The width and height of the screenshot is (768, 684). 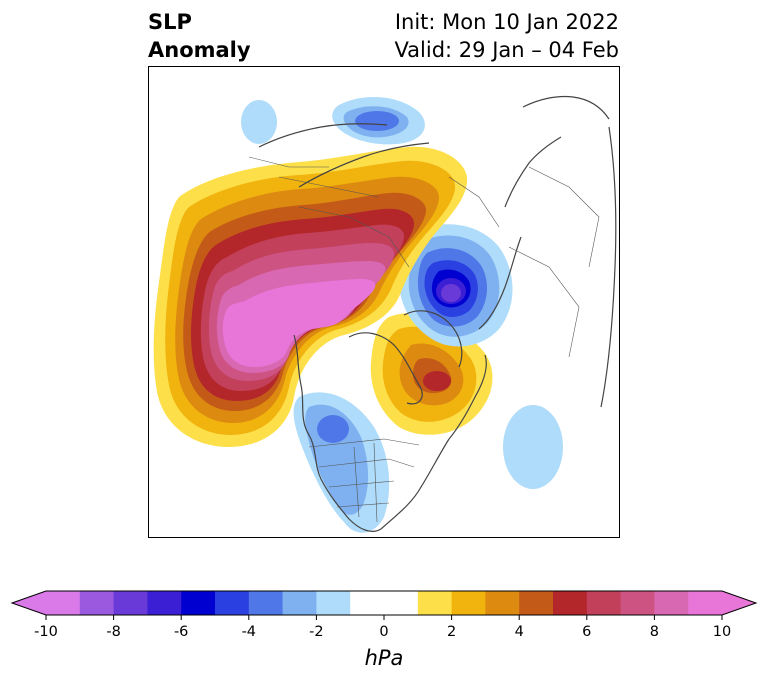 What do you see at coordinates (722, 632) in the screenshot?
I see `colorbar-tick-label: 10` at bounding box center [722, 632].